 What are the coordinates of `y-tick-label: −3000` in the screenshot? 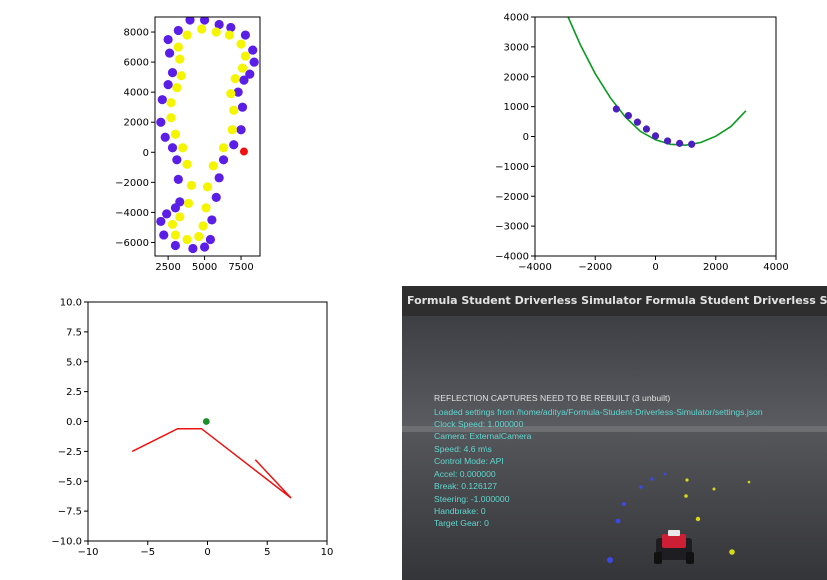 It's located at (512, 227).